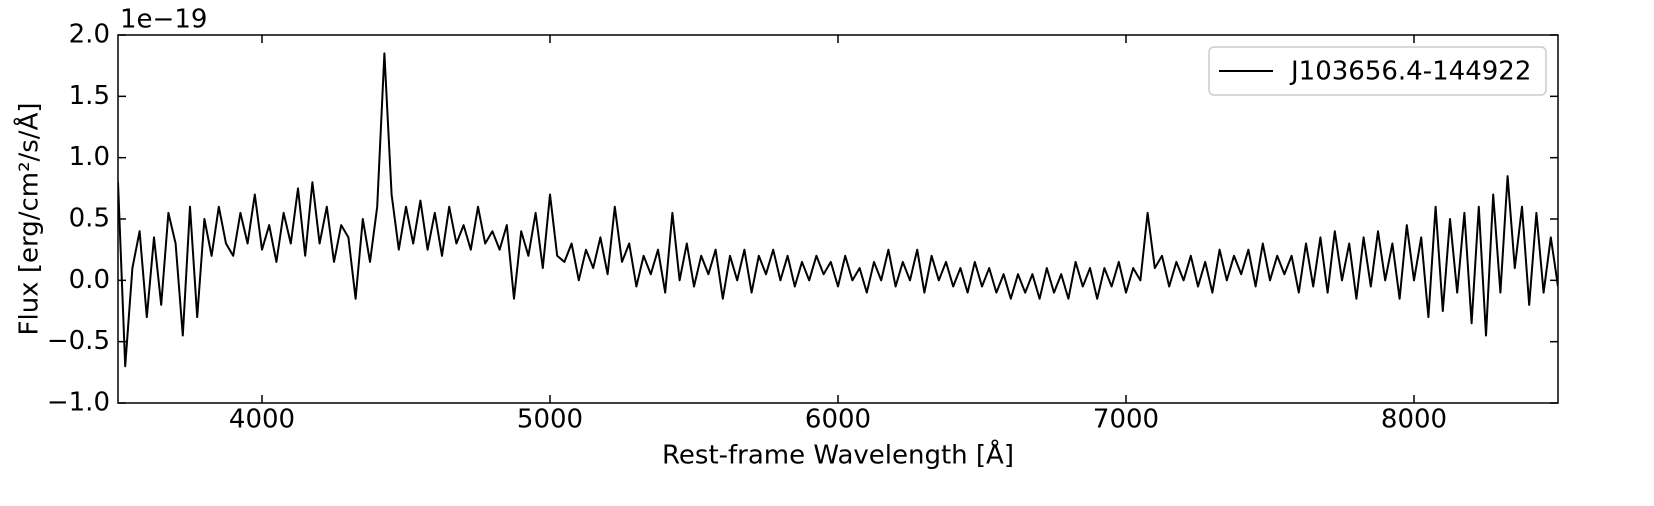 The height and width of the screenshot is (506, 1654). Describe the element at coordinates (89, 157) in the screenshot. I see `y-tick-label: 1.0` at that location.